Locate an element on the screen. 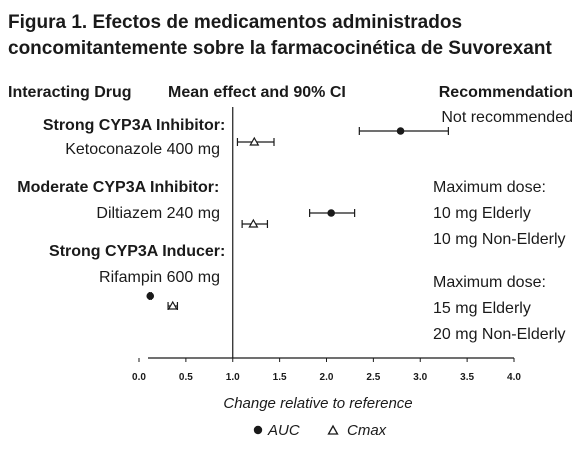 This screenshot has height=449, width=579. x-tick-label: 2.0 is located at coordinates (327, 377).